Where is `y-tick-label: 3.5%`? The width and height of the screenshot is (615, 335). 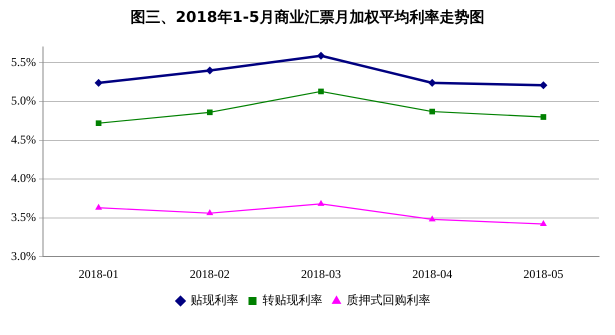
y-tick-label: 3.5% is located at coordinates (23, 217).